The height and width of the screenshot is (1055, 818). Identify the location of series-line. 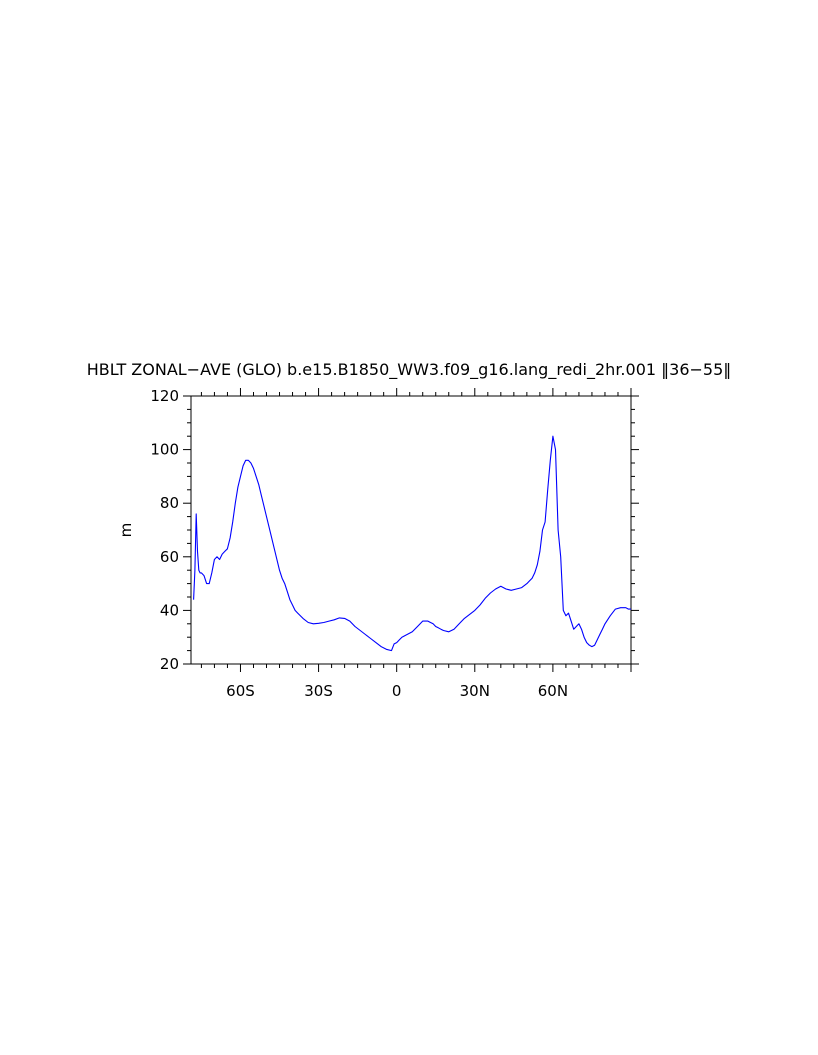
(412, 543).